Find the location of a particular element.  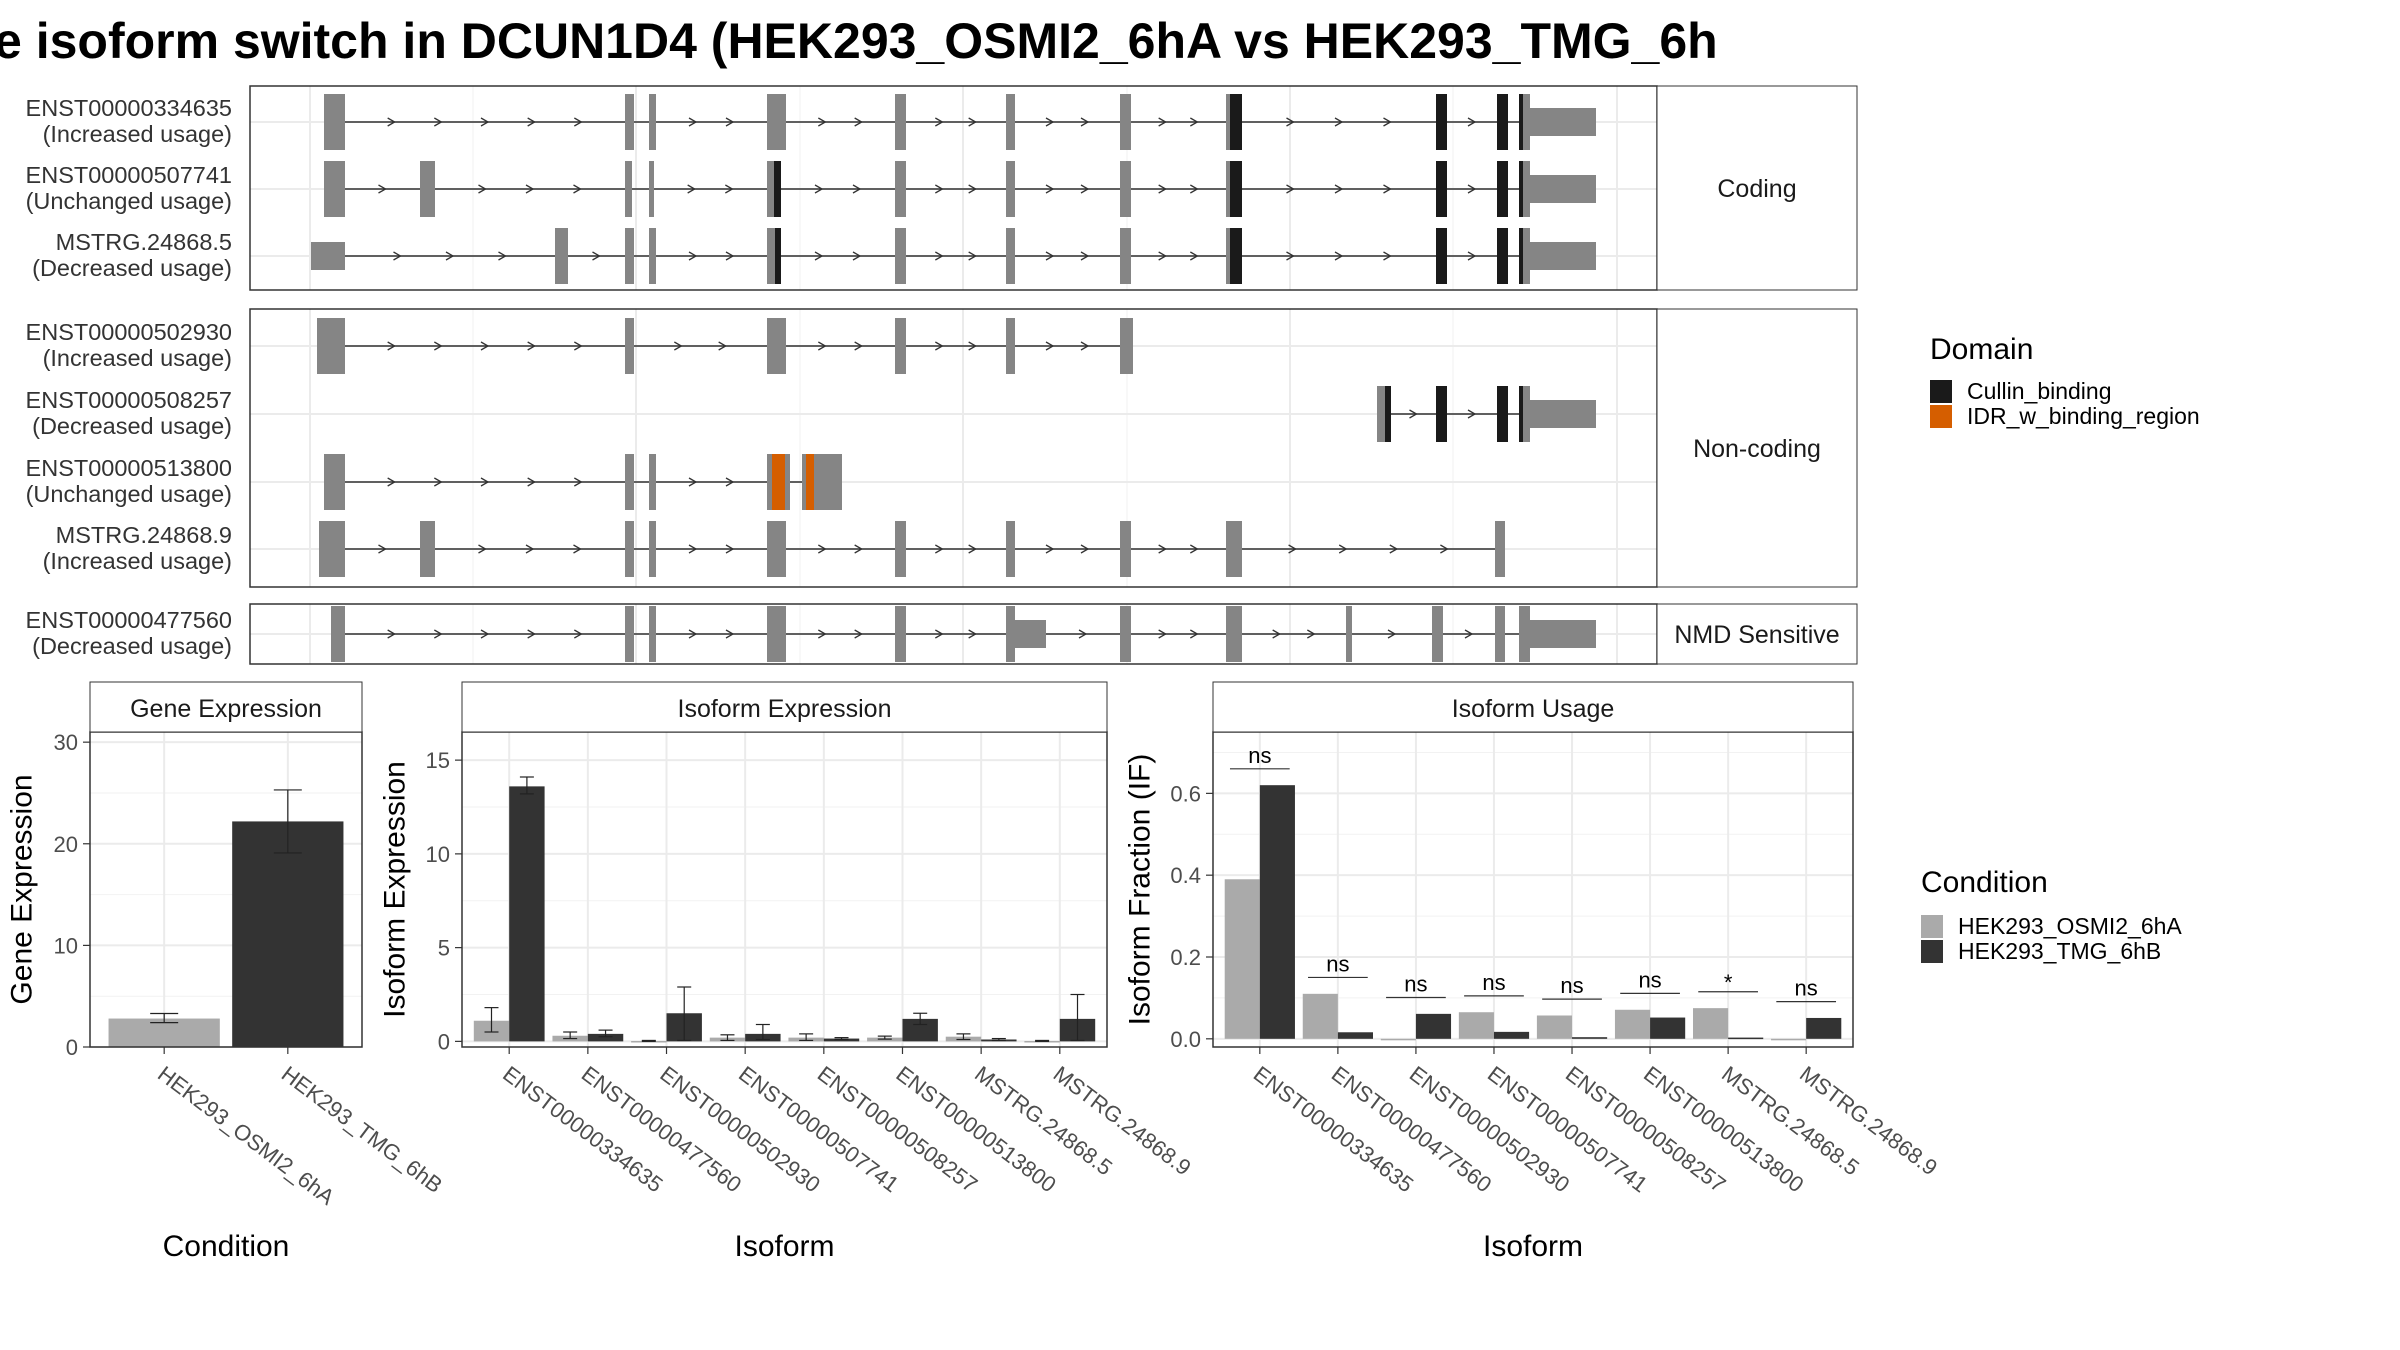

y-tick-label: 30 is located at coordinates (66, 742).